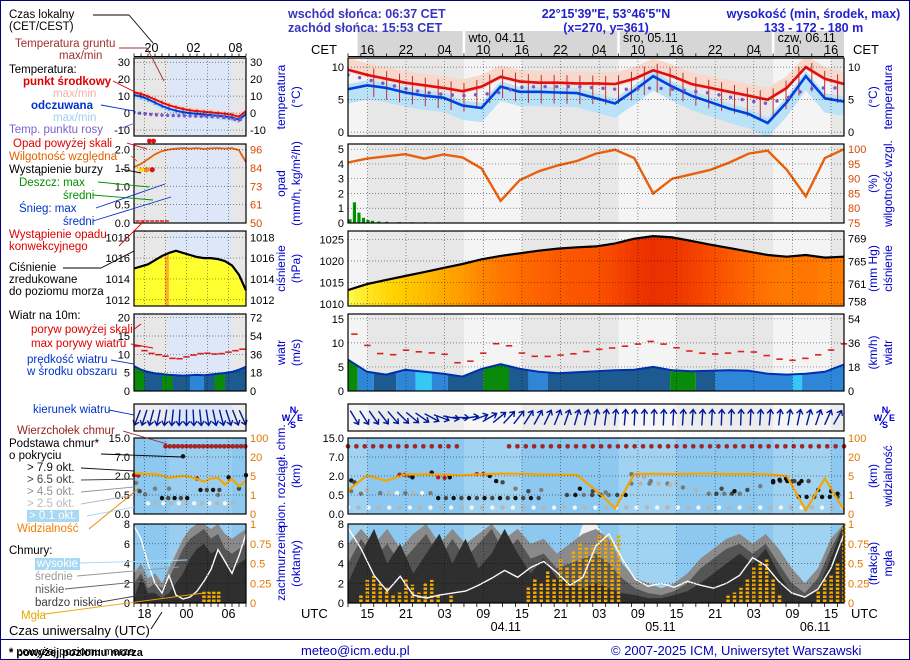 This screenshot has width=910, height=660. I want to click on svg-text: 2.0, so click(122, 477).